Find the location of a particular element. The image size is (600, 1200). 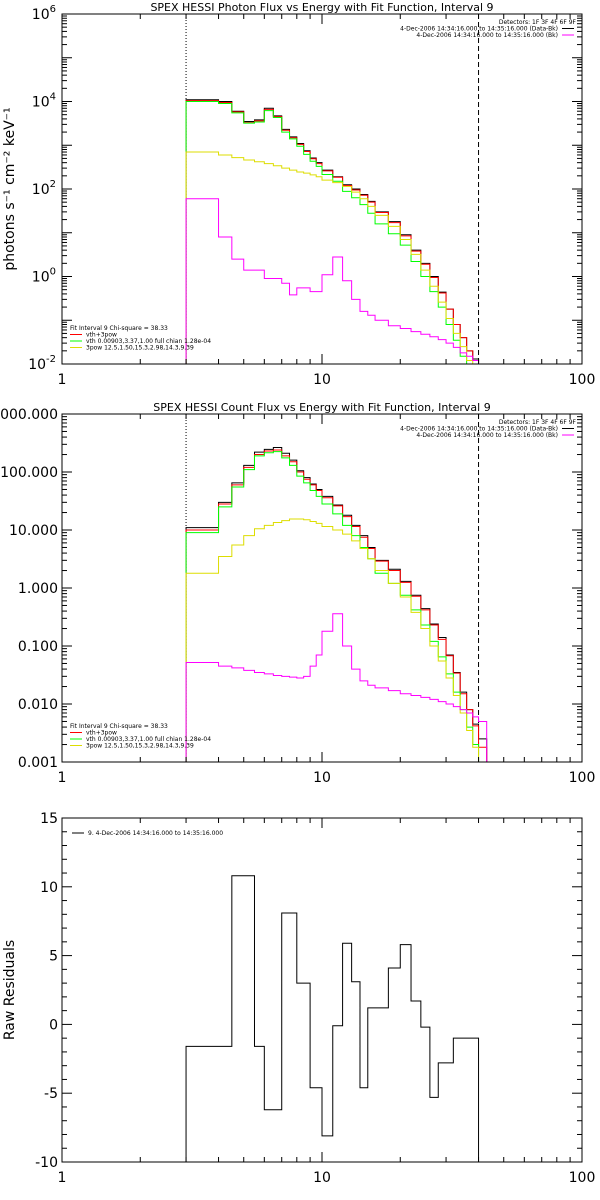

p0-ytick-exp-3: 4 is located at coordinates (53, 97).